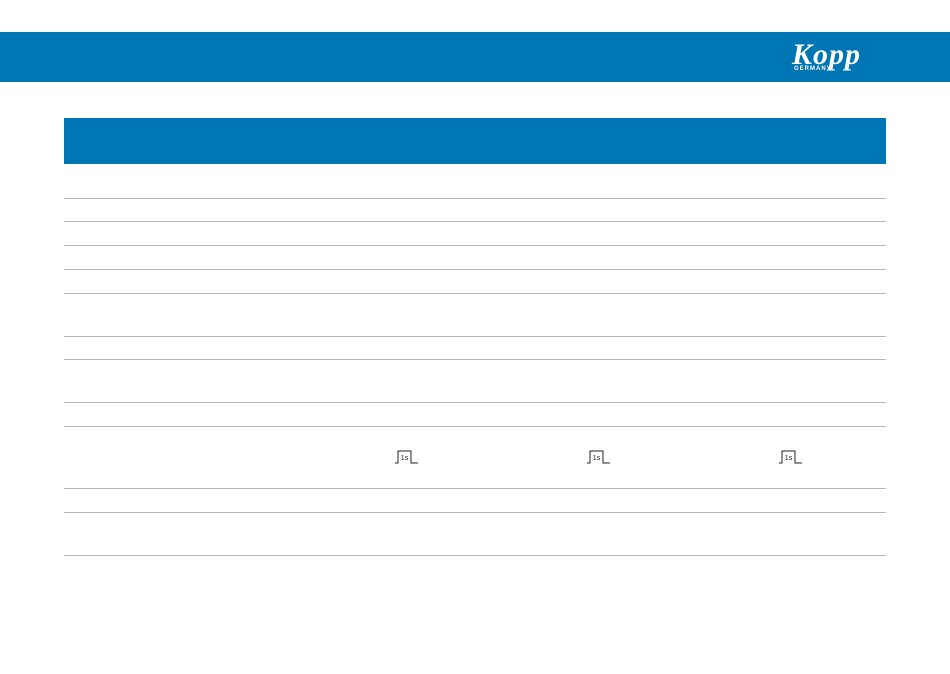  What do you see at coordinates (475, 57) in the screenshot?
I see `header-bar` at bounding box center [475, 57].